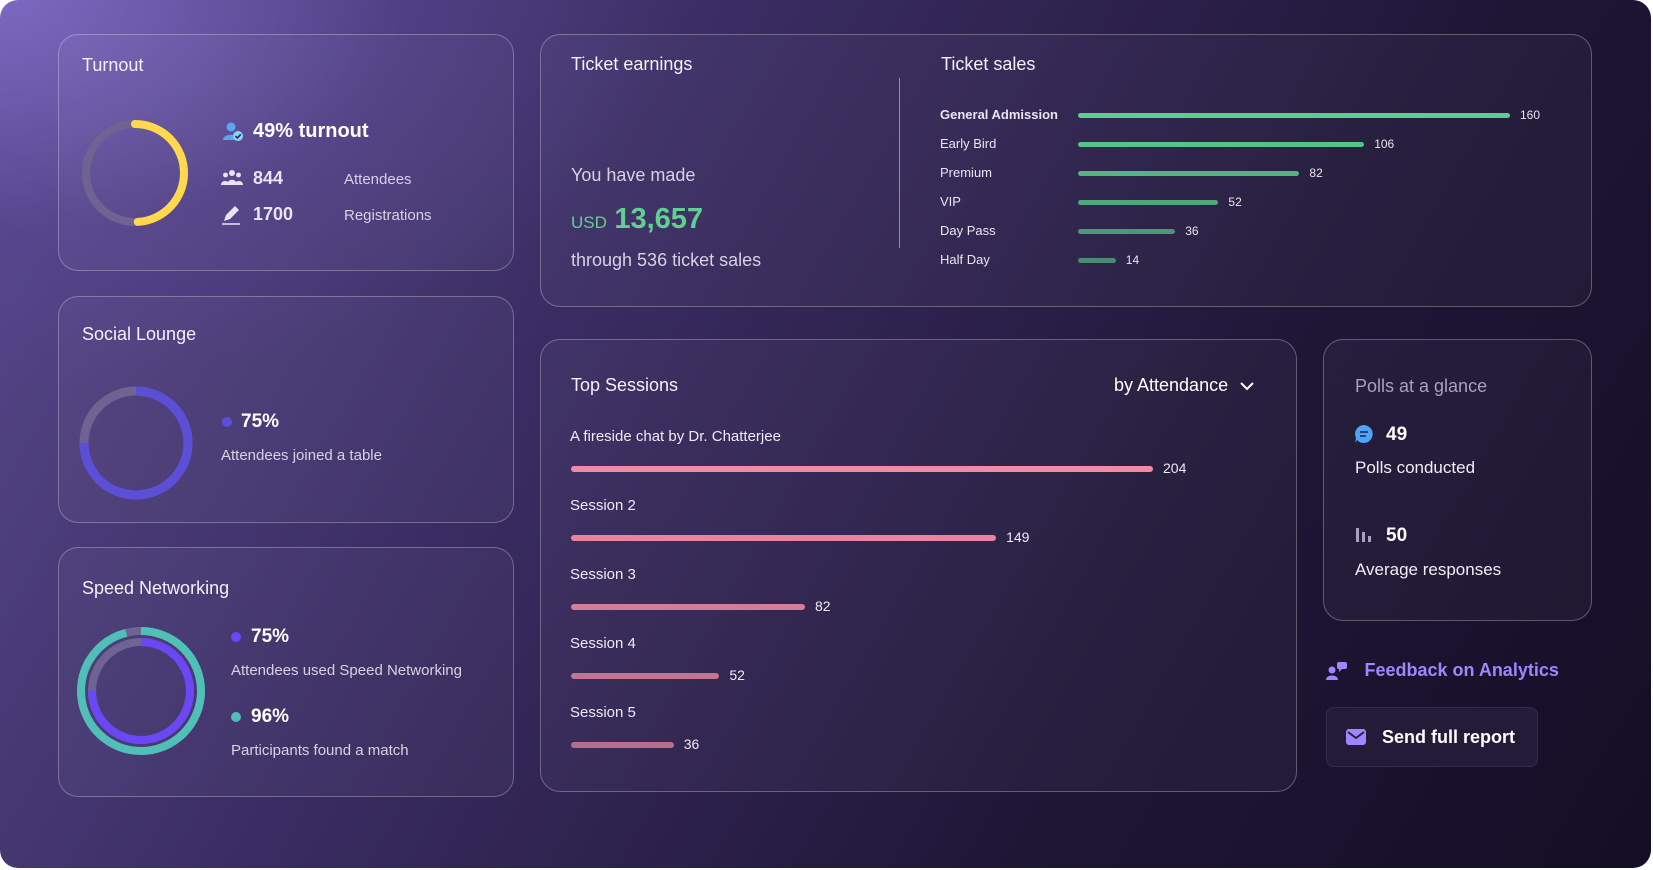  I want to click on attendees-label: Attendees, so click(378, 179).